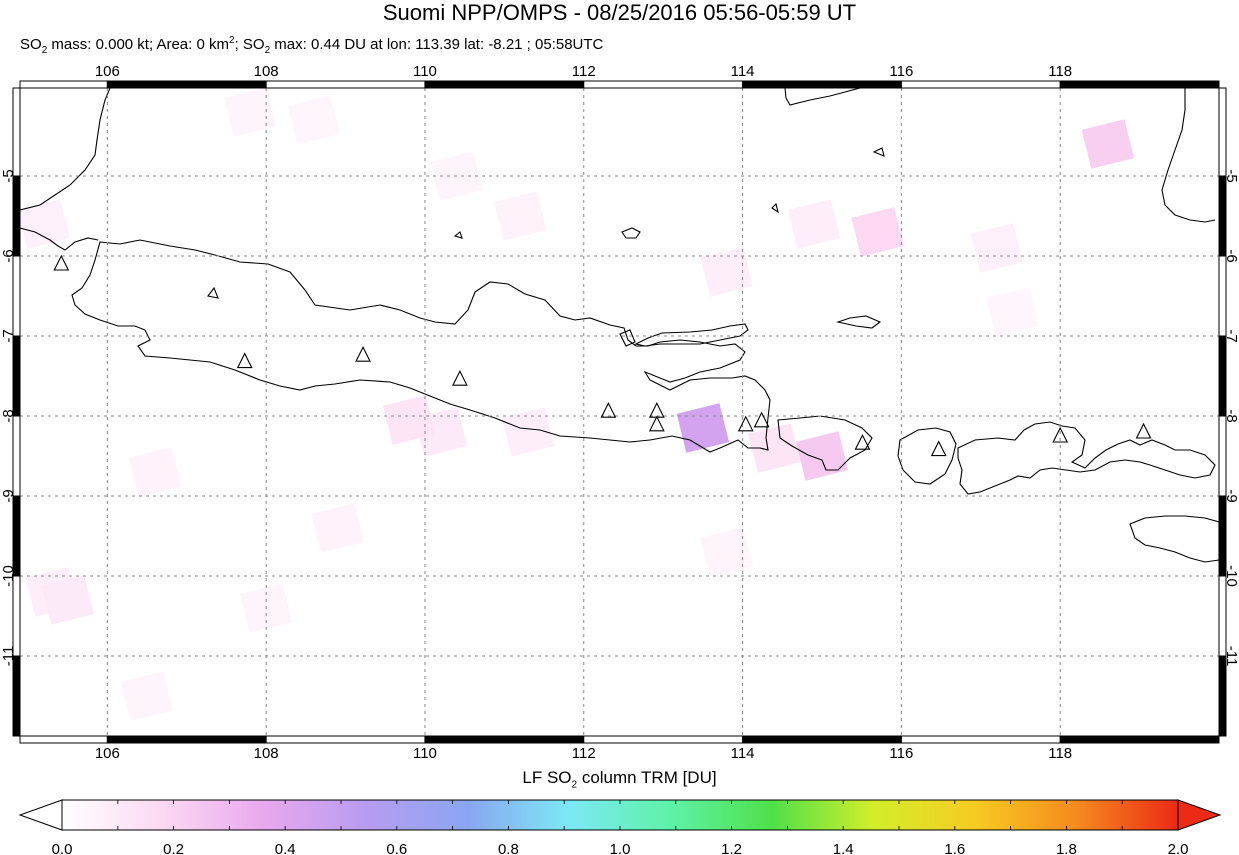 This screenshot has width=1239, height=855. I want to click on lat-tick-label-left: -5, so click(8, 175).